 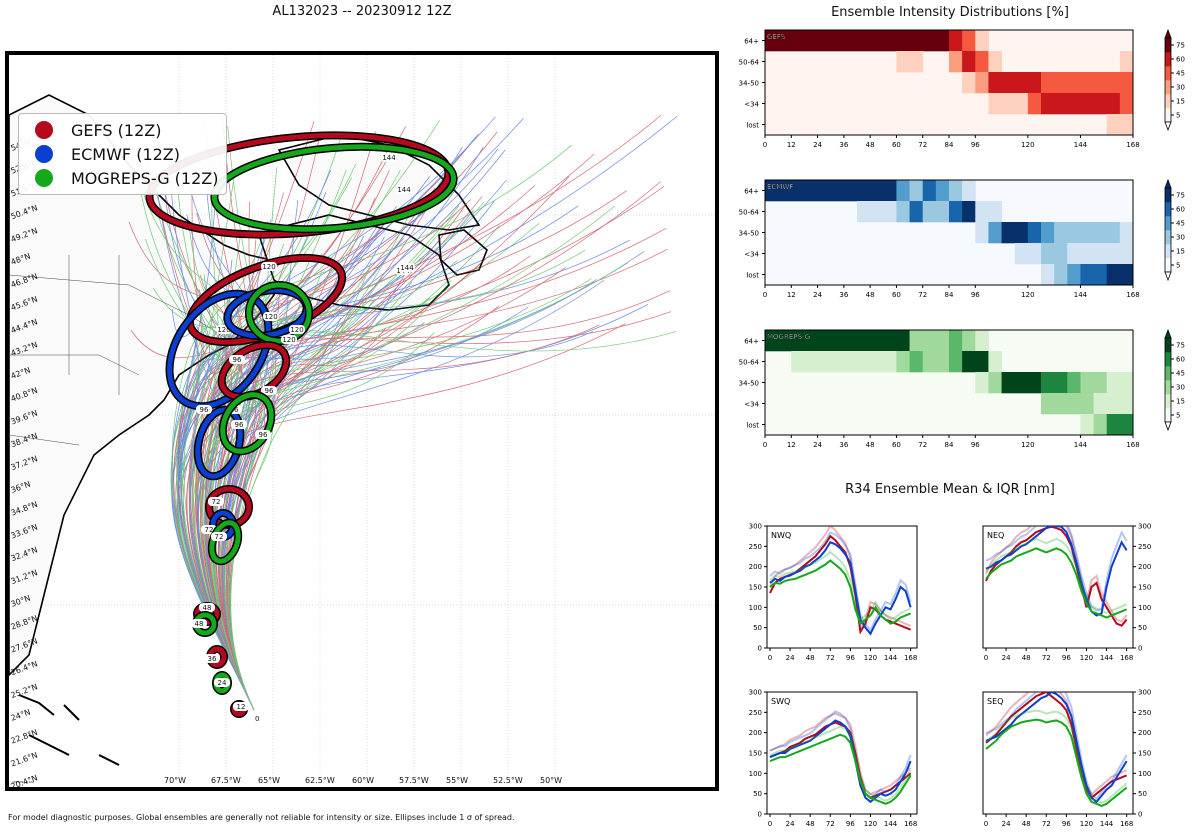 I want to click on r34-frame, so click(x=1058, y=753).